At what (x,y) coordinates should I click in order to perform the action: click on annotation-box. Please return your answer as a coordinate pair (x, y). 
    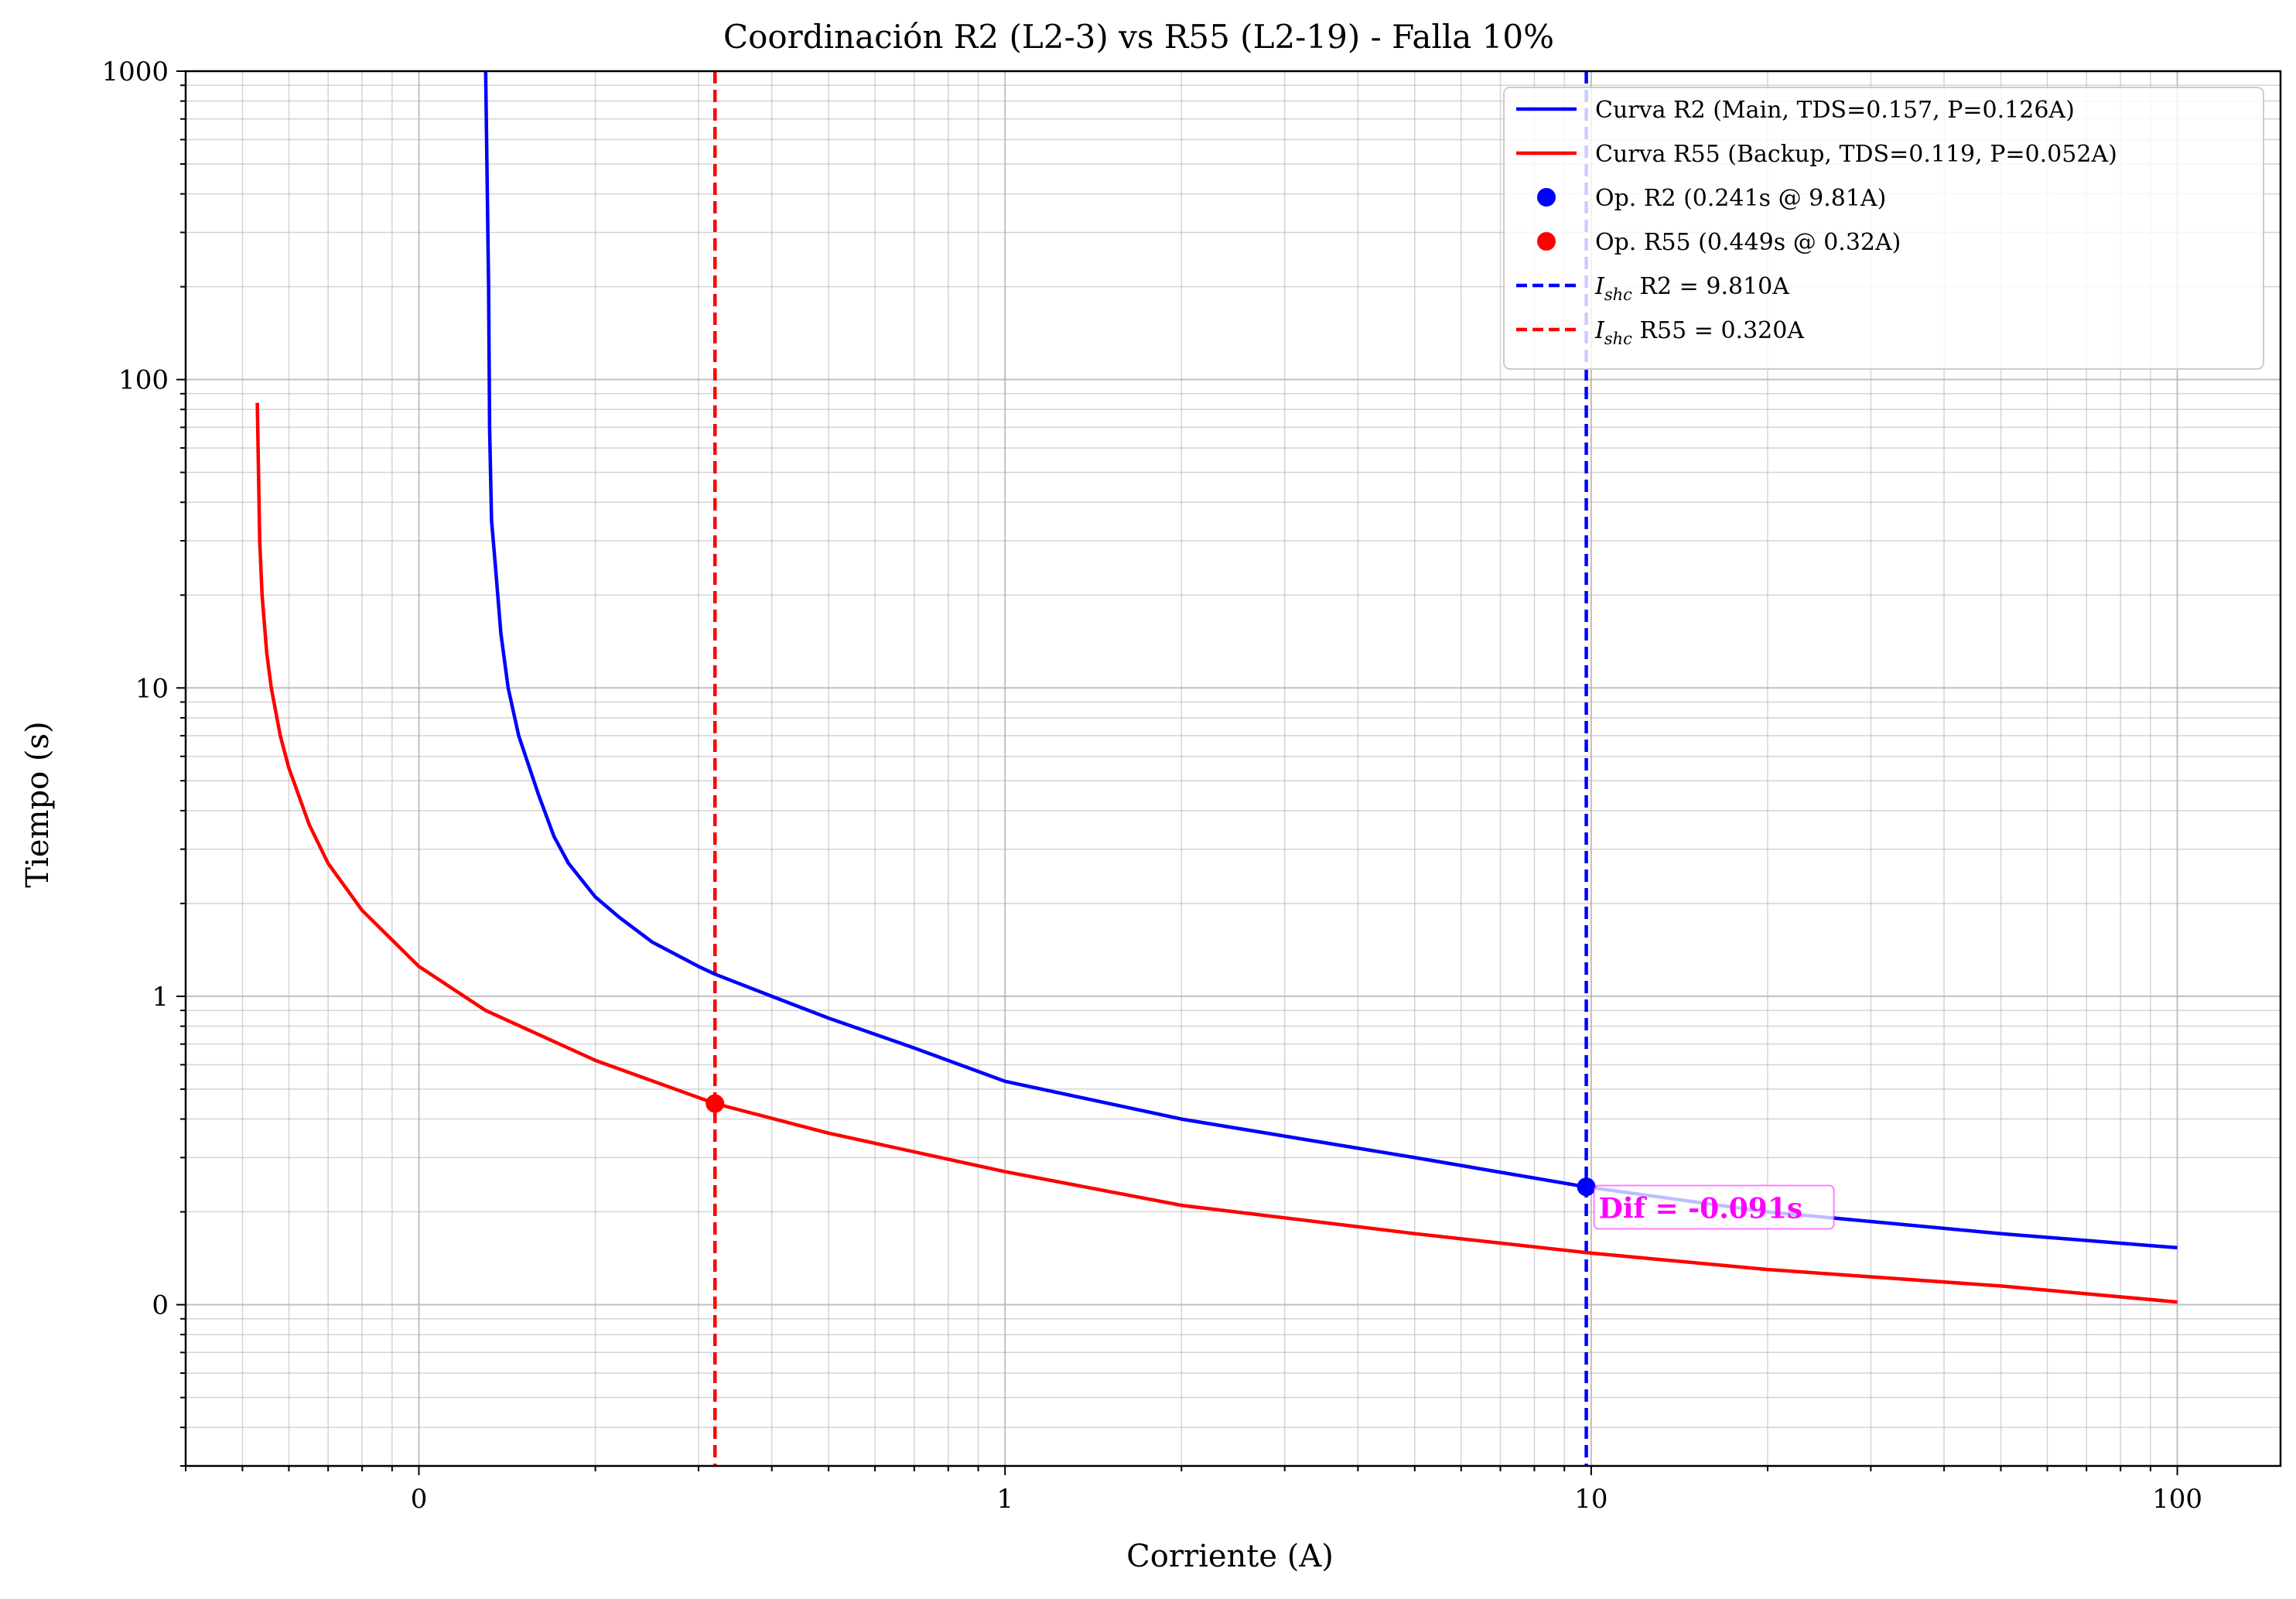
    Looking at the image, I should click on (1714, 1207).